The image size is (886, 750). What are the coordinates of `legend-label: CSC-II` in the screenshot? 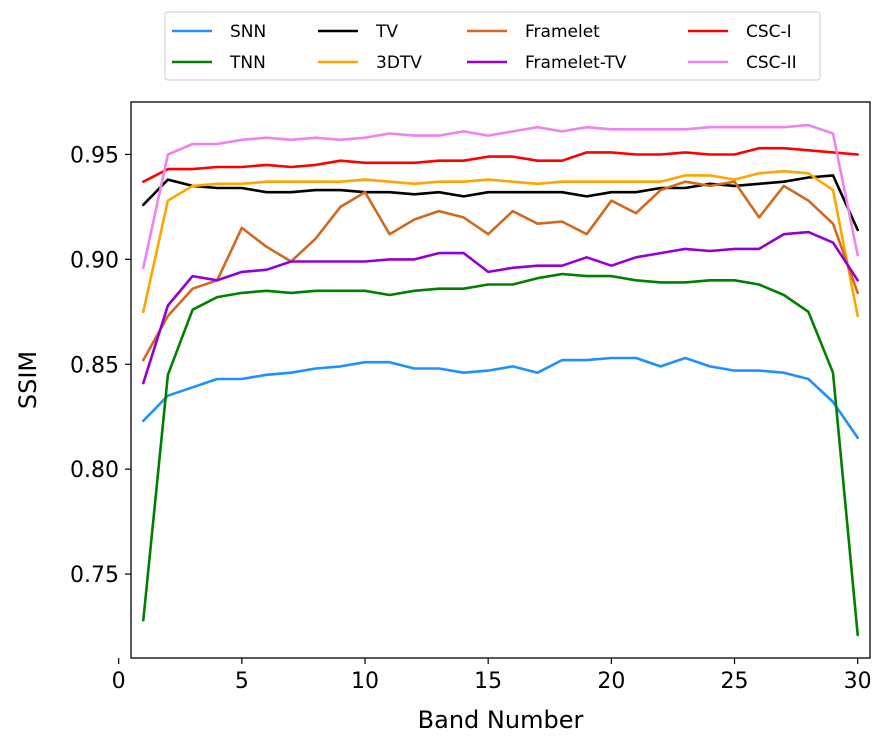 It's located at (771, 63).